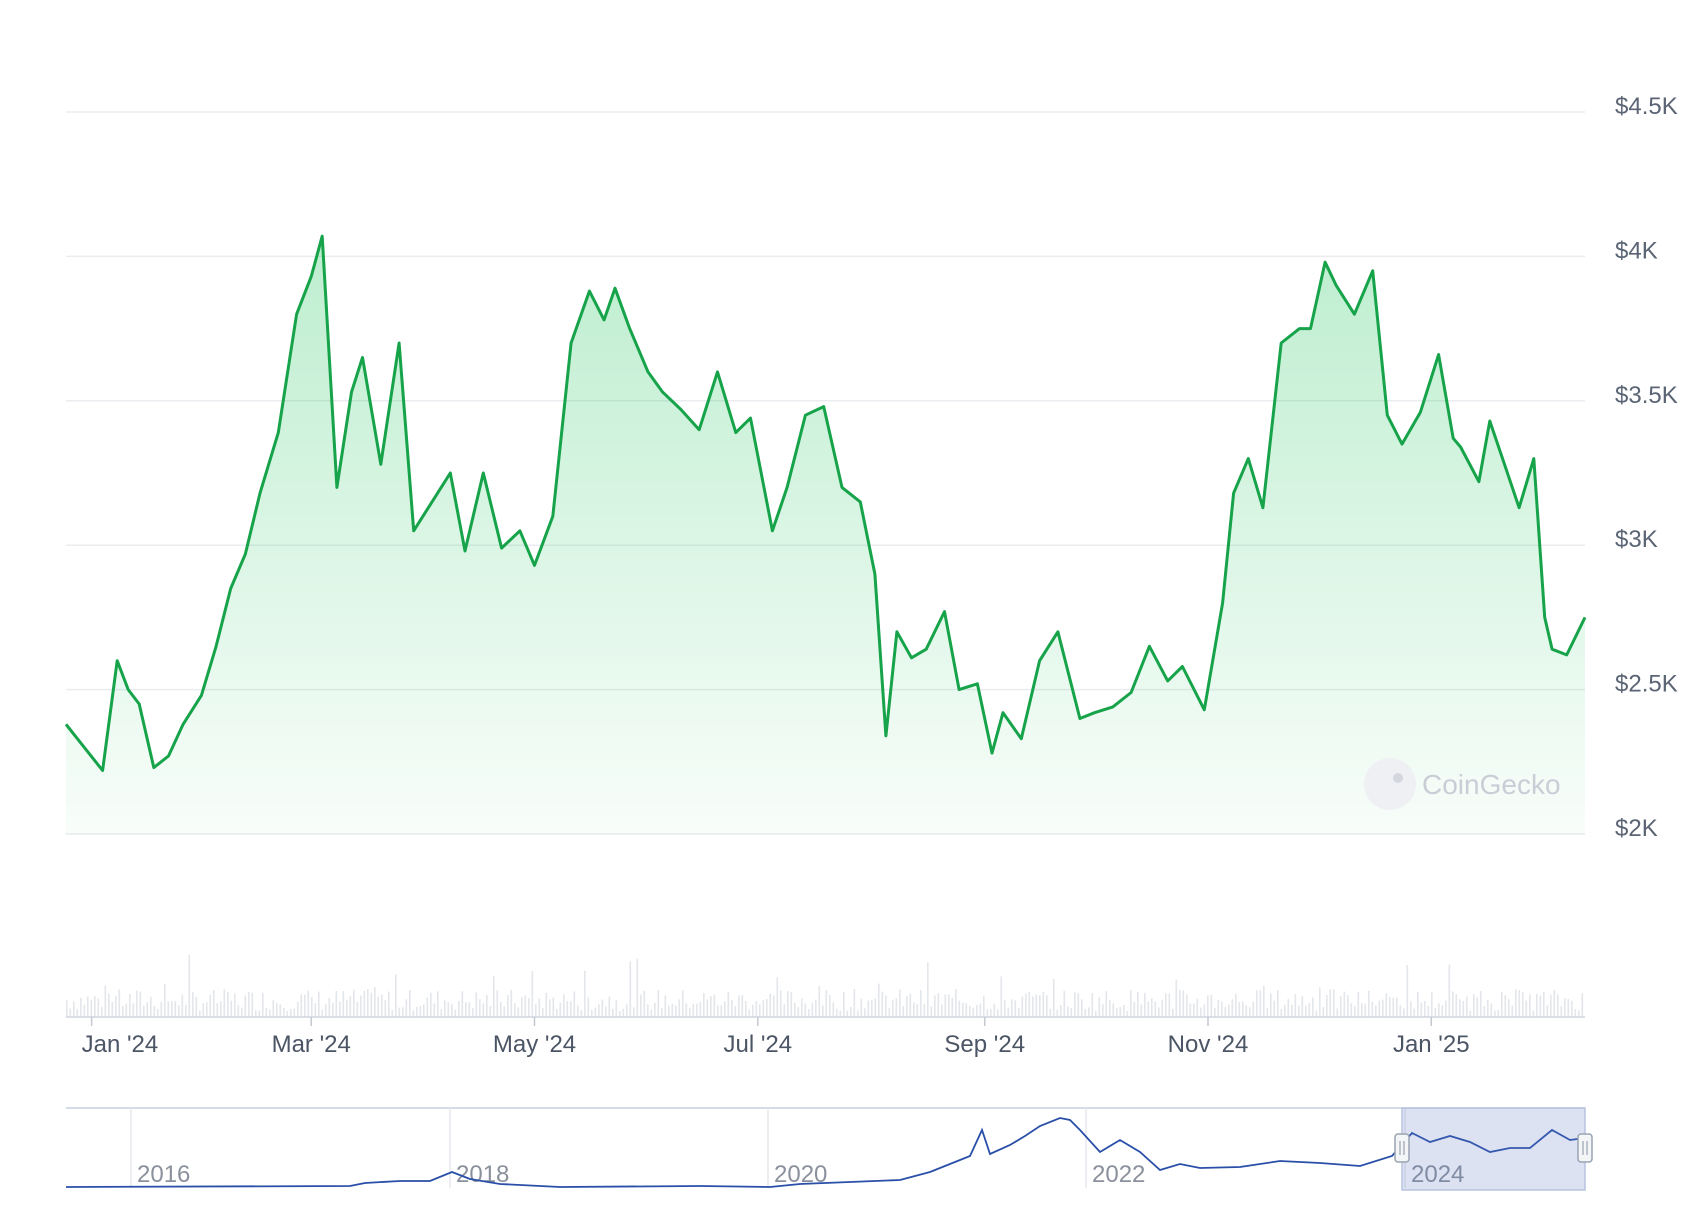 The width and height of the screenshot is (1692, 1210). I want to click on navigator-year-label: 2022, so click(1118, 1174).